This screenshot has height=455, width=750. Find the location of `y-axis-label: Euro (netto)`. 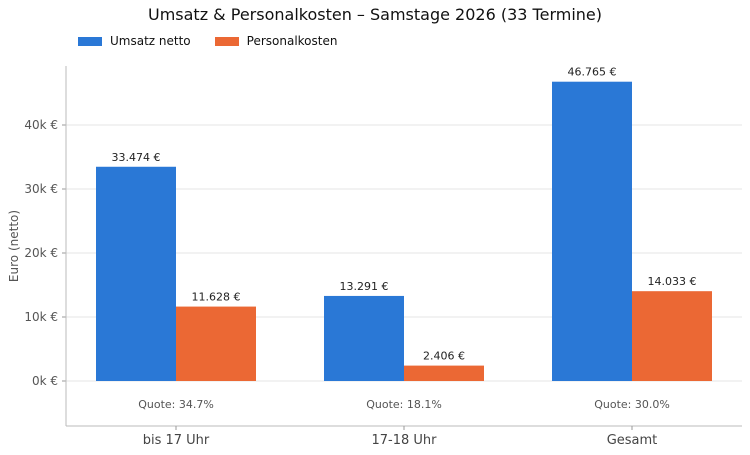

y-axis-label: Euro (netto) is located at coordinates (14, 246).